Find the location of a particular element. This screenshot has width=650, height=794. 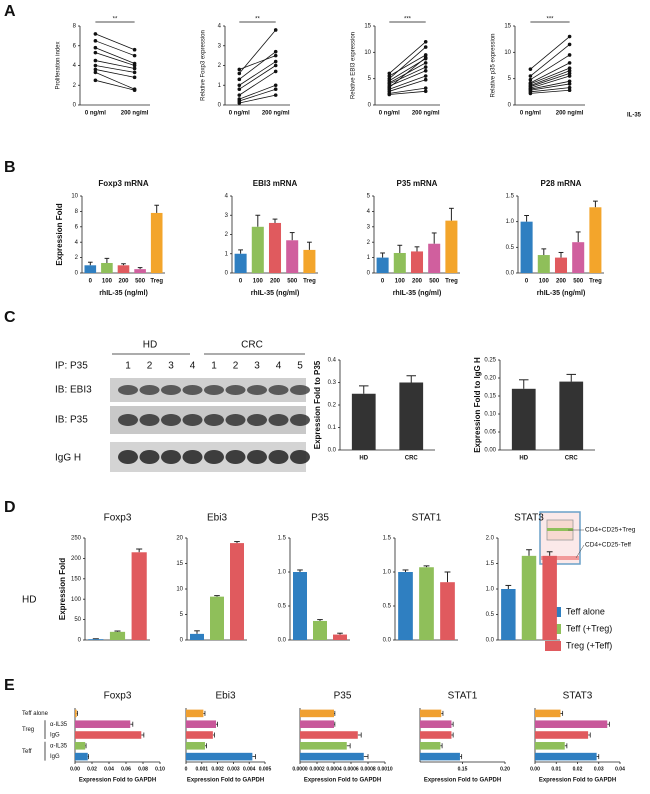

x-tick-label: Treg is located at coordinates (451, 282).